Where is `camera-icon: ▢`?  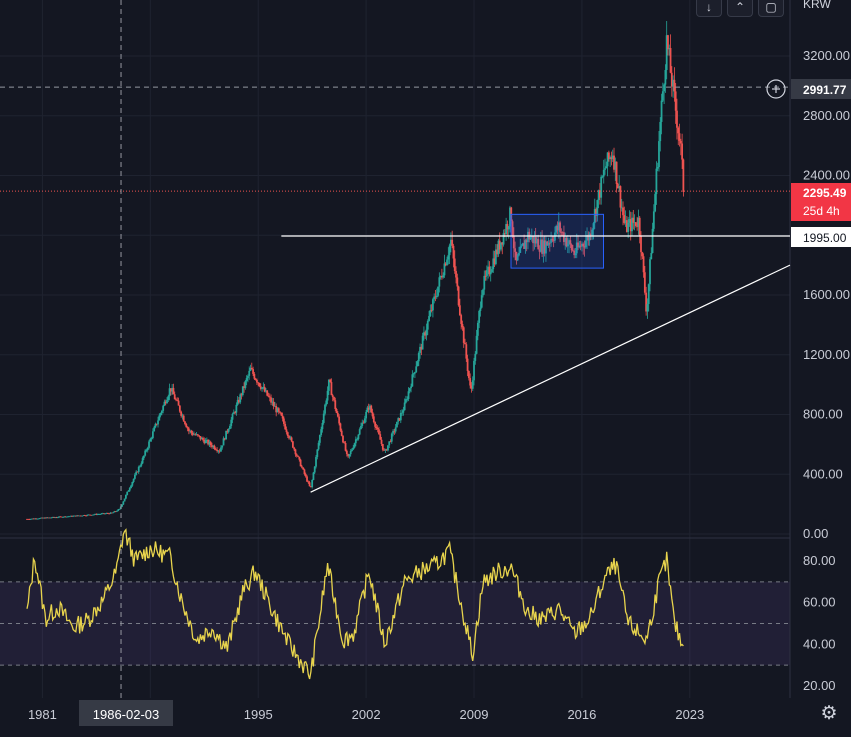 camera-icon: ▢ is located at coordinates (771, 7).